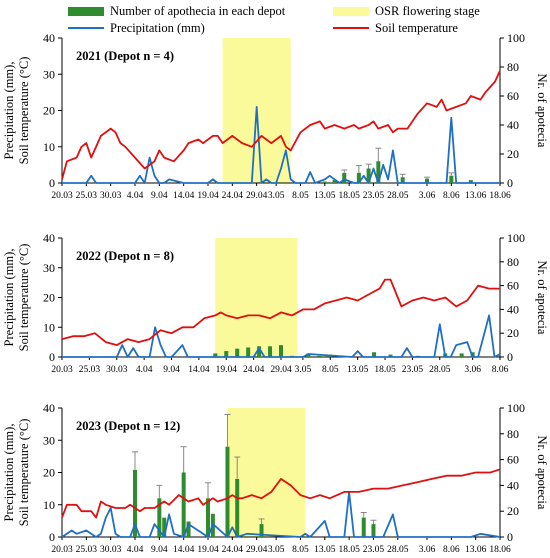 The width and height of the screenshot is (550, 558). I want to click on legend-flowering: OSR flowering stage, so click(406, 11).